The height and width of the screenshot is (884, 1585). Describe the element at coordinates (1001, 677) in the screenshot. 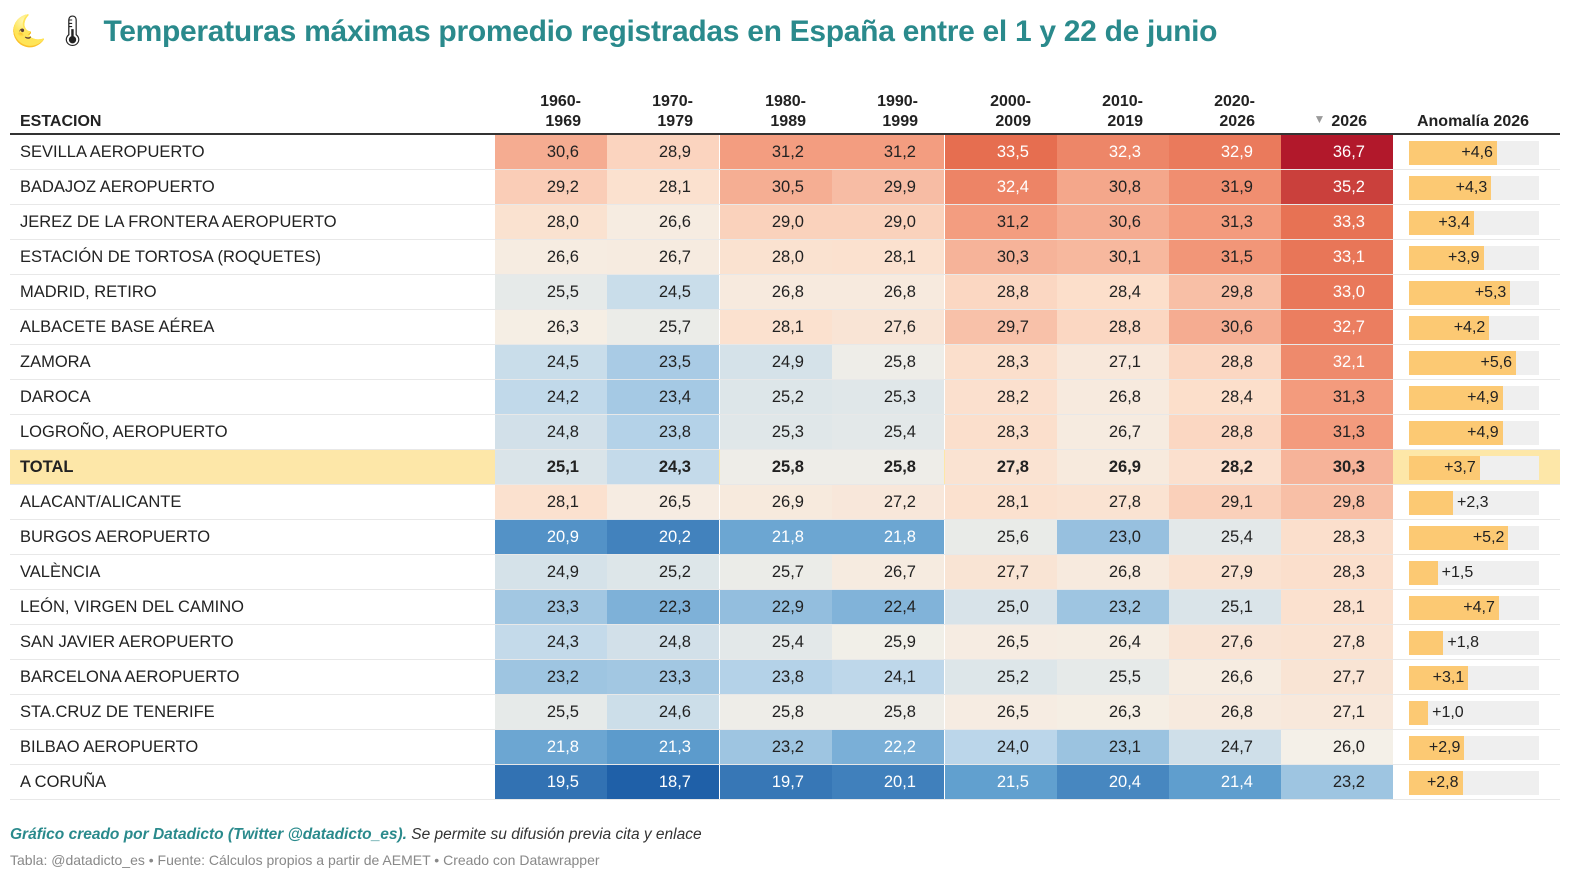

I see `heatmap-cell: 25,2` at that location.